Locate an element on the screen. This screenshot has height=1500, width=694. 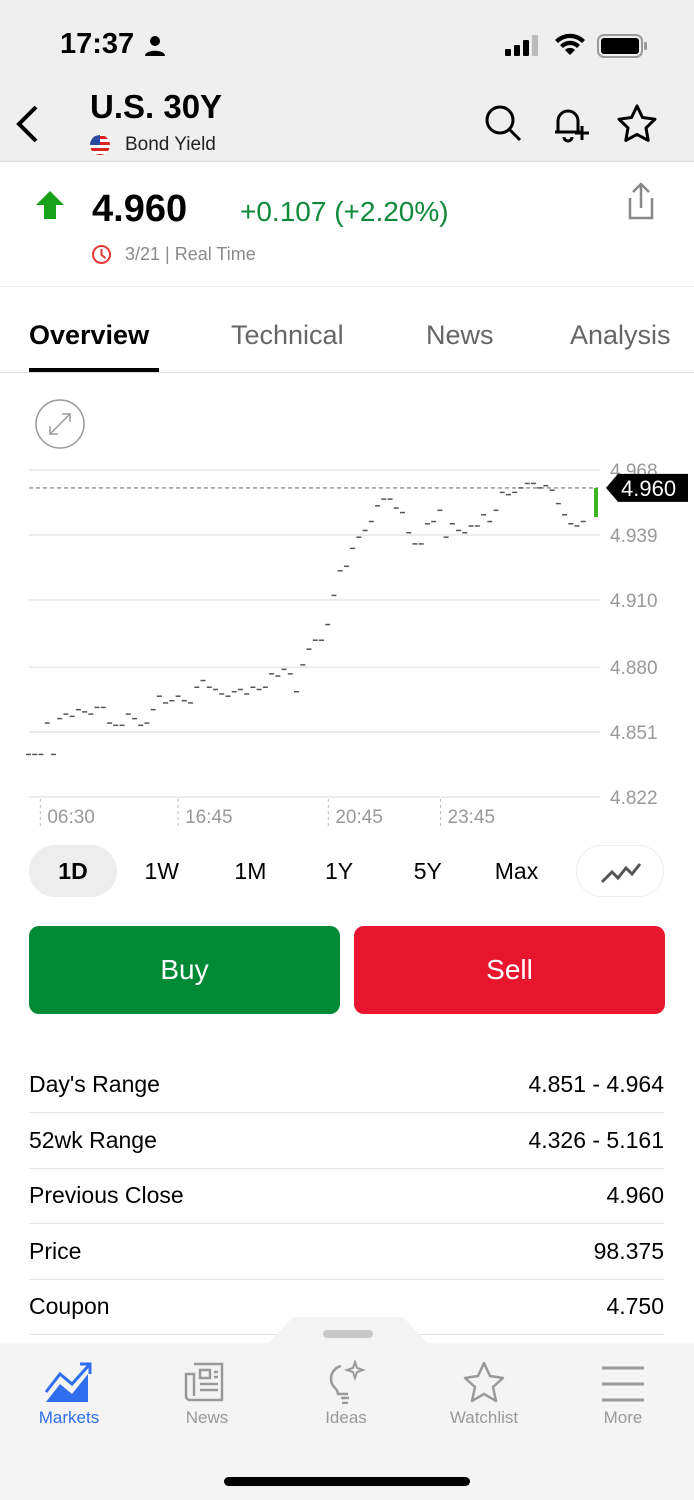
stat-value: 98.375 is located at coordinates (628, 1250).